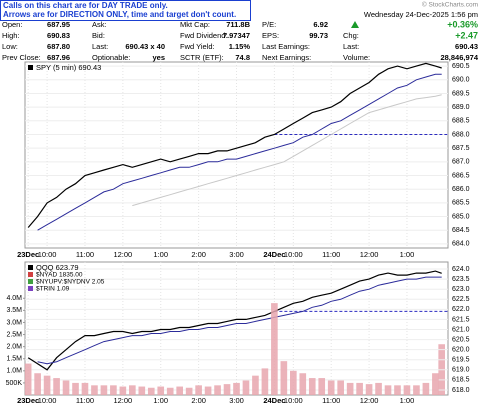 Image resolution: width=480 pixels, height=406 pixels. Describe the element at coordinates (57, 267) in the screenshot. I see `legend-label: QQQ 623.79` at that location.